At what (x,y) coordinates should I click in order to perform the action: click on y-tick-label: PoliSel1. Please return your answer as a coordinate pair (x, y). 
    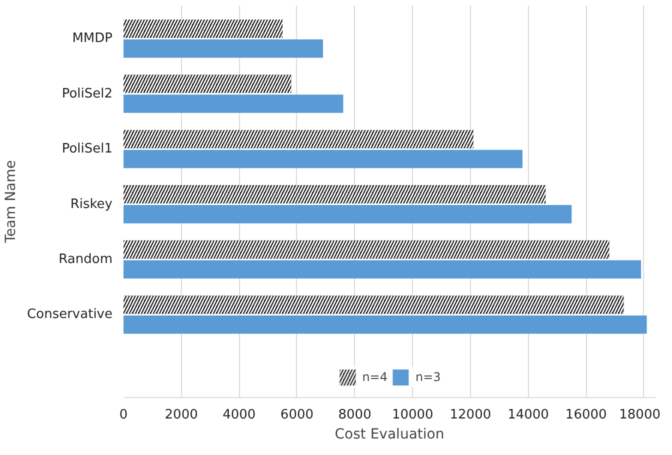
    Looking at the image, I should click on (87, 149).